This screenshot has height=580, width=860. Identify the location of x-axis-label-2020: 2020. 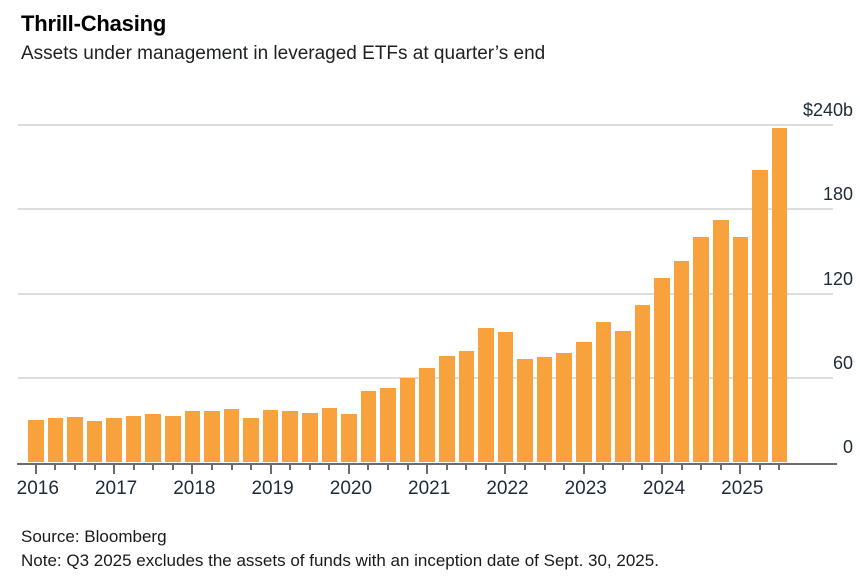
(351, 488).